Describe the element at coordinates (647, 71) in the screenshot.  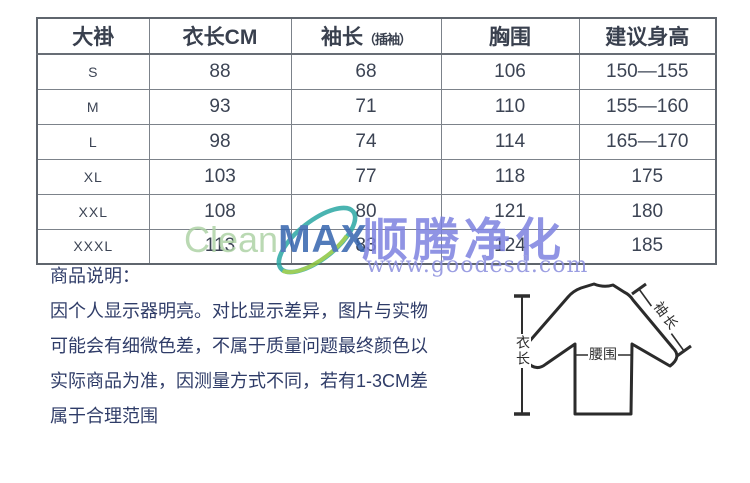
I see `value-cell: 150—155` at that location.